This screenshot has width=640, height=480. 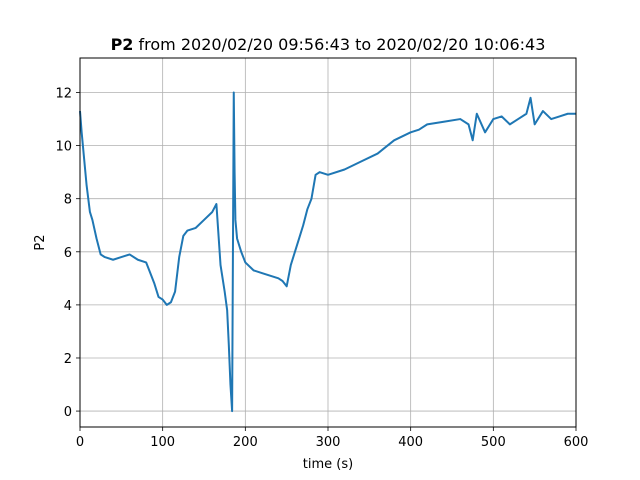 What do you see at coordinates (63, 94) in the screenshot?
I see `y-tick-label: 12` at bounding box center [63, 94].